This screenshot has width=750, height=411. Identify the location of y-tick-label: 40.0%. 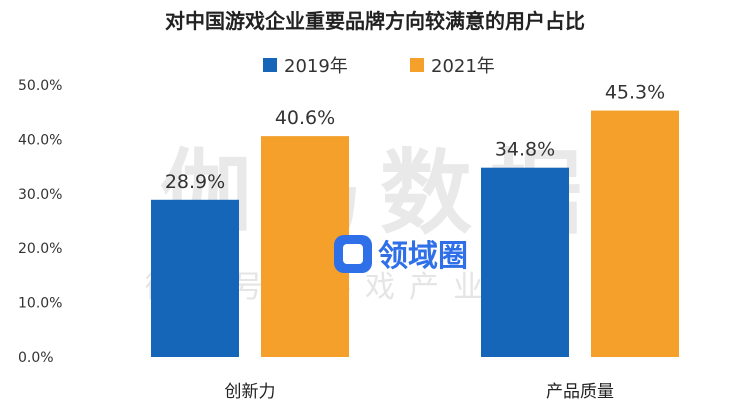
(40, 140).